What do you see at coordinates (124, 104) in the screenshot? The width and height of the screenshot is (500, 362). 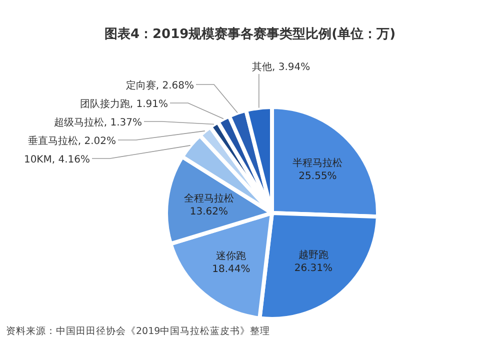 I see `slice-label: 团队接力跑, 1.91%` at bounding box center [124, 104].